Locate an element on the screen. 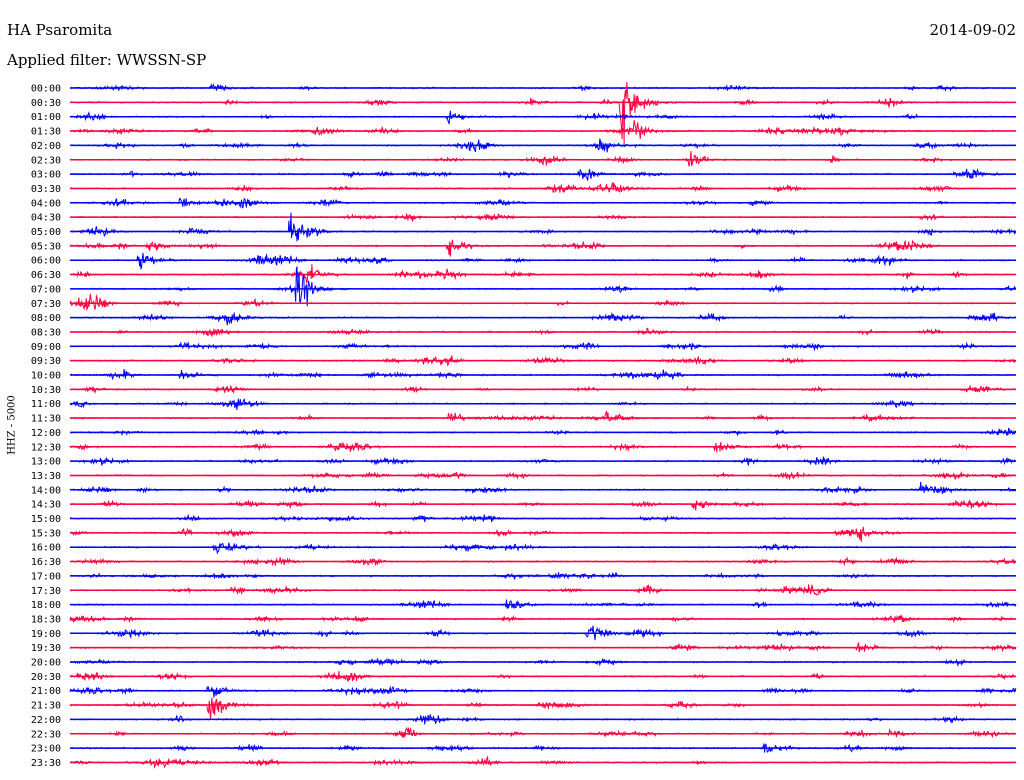 The image size is (1024, 780). time-label: 03:00 is located at coordinates (46, 175).